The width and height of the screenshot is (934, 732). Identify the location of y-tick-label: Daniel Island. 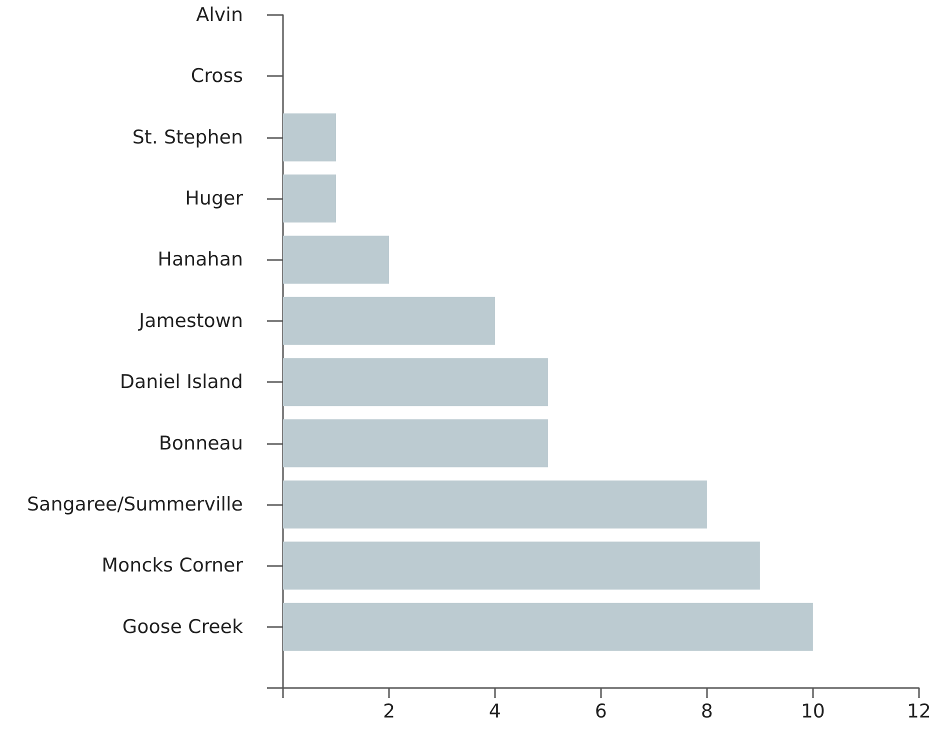
(181, 382).